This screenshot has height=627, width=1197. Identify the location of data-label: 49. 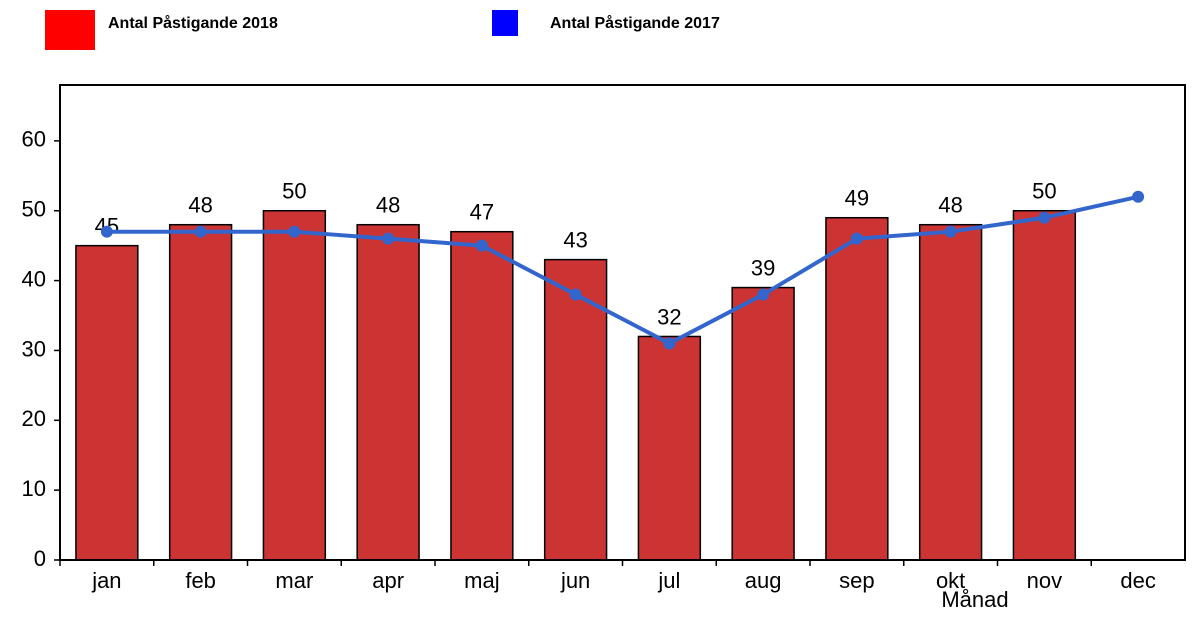
(857, 198).